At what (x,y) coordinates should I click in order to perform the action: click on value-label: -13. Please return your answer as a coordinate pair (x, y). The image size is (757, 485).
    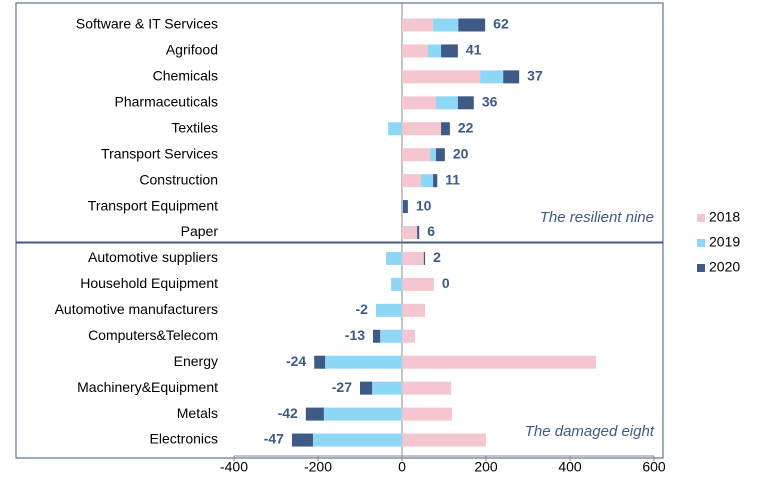
    Looking at the image, I should click on (355, 335).